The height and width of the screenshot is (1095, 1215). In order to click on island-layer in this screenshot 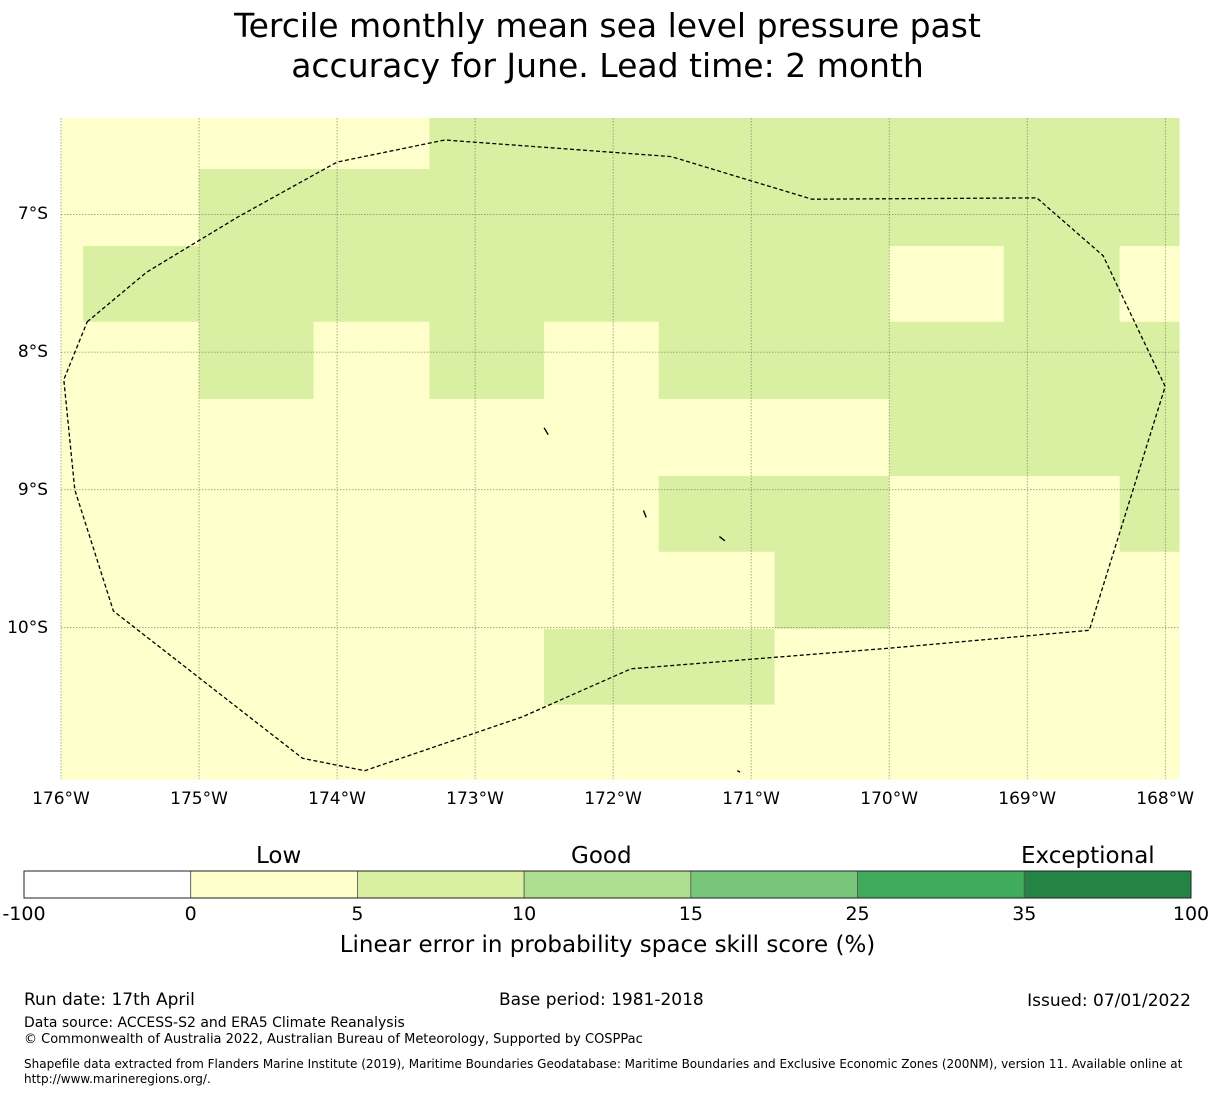, I will do `click(642, 600)`.